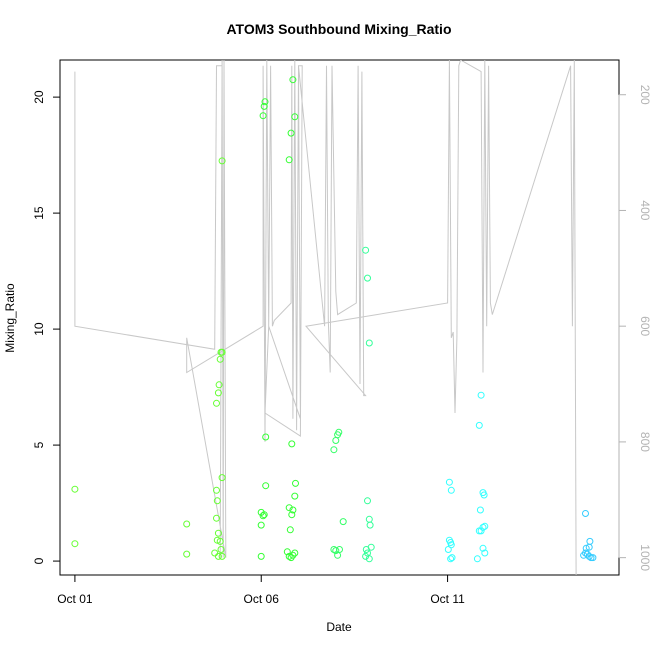 Image resolution: width=650 pixels, height=650 pixels. I want to click on y2-tick-label: 600, so click(644, 326).